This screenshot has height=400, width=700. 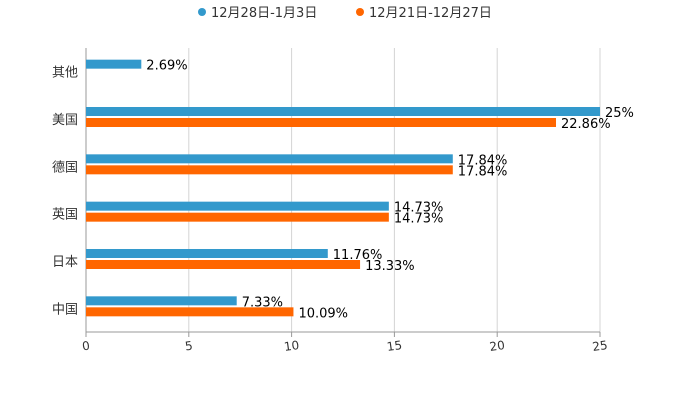 What do you see at coordinates (65, 215) in the screenshot?
I see `category-label-3: 英国` at bounding box center [65, 215].